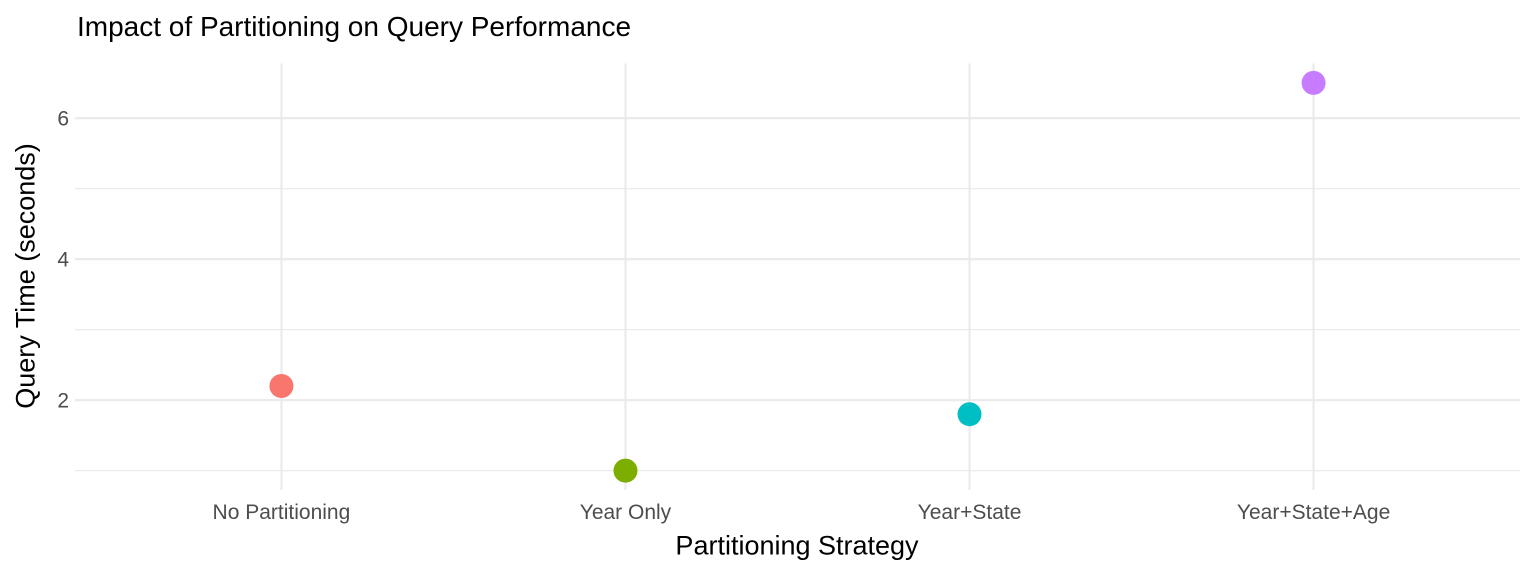 This screenshot has height=576, width=1536. I want to click on y-tick-label: 6, so click(63, 119).